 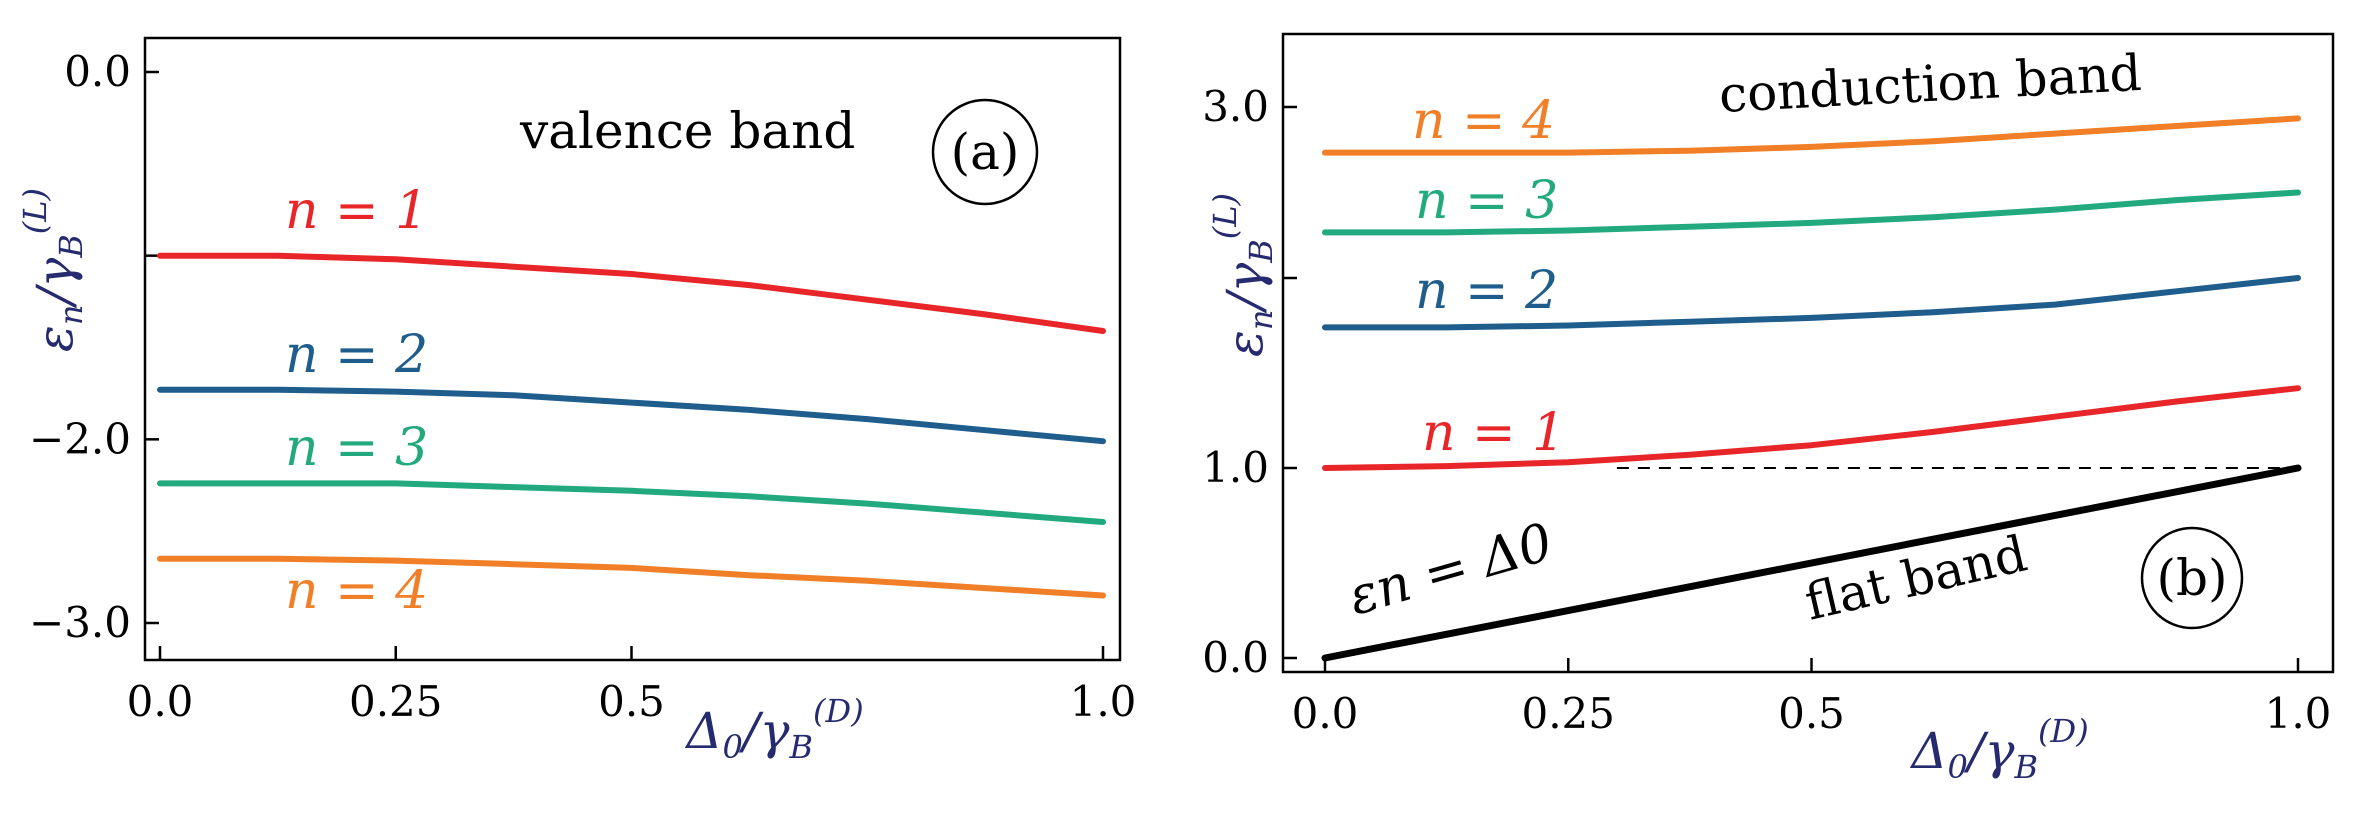 I want to click on band-annotation: valence band, so click(x=687, y=131).